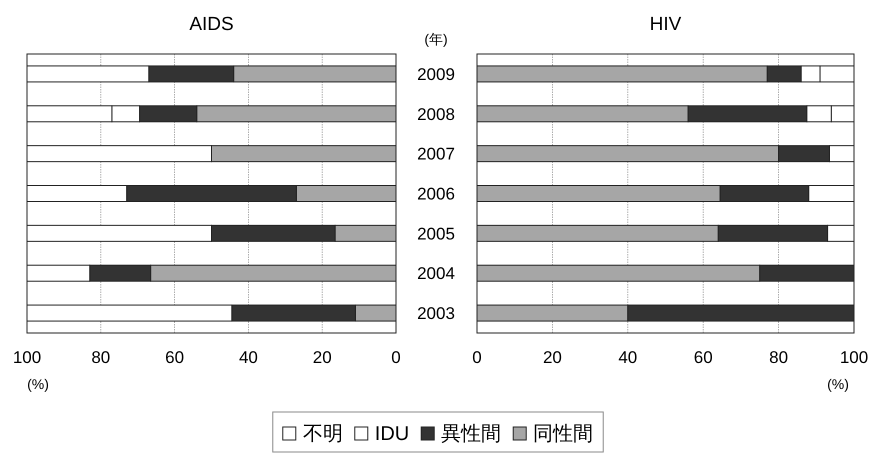 Image resolution: width=876 pixels, height=455 pixels. Describe the element at coordinates (436, 314) in the screenshot. I see `y-tick-label: 2003` at that location.